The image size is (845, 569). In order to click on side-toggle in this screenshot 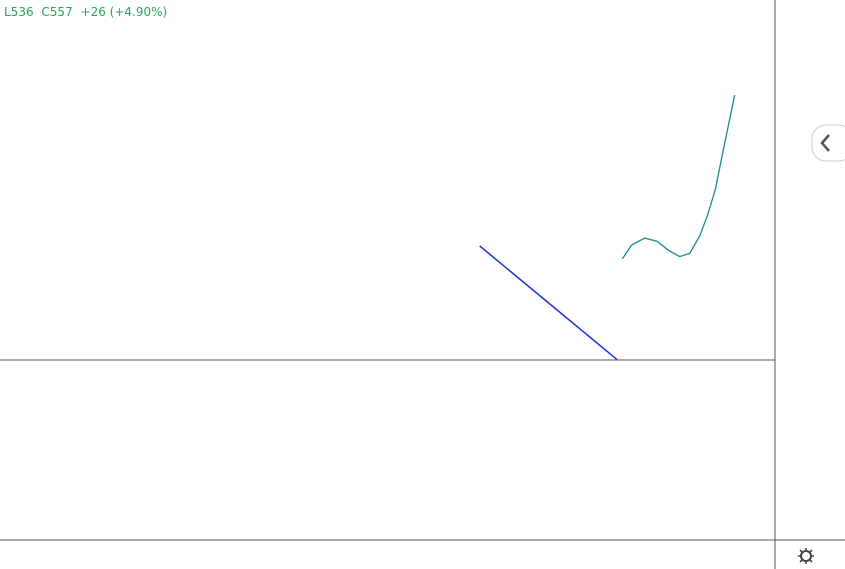, I will do `click(828, 143)`.